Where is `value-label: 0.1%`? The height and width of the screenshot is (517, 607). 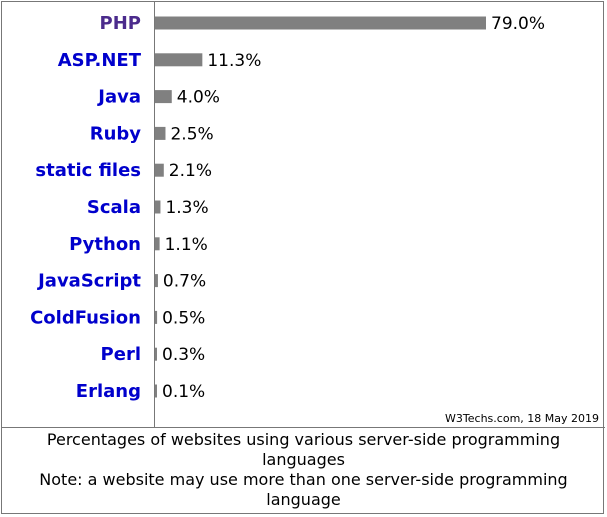 value-label: 0.1% is located at coordinates (183, 392).